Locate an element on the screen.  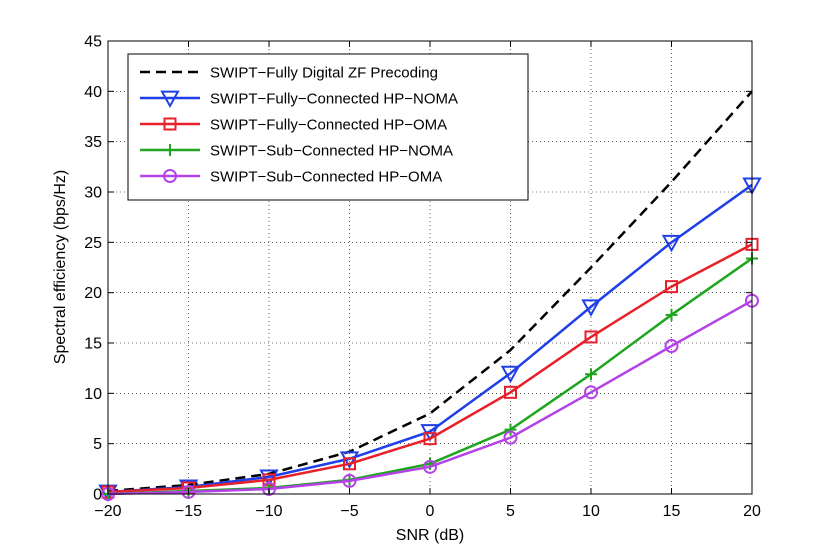
y-tick-label: 30 is located at coordinates (93, 193).